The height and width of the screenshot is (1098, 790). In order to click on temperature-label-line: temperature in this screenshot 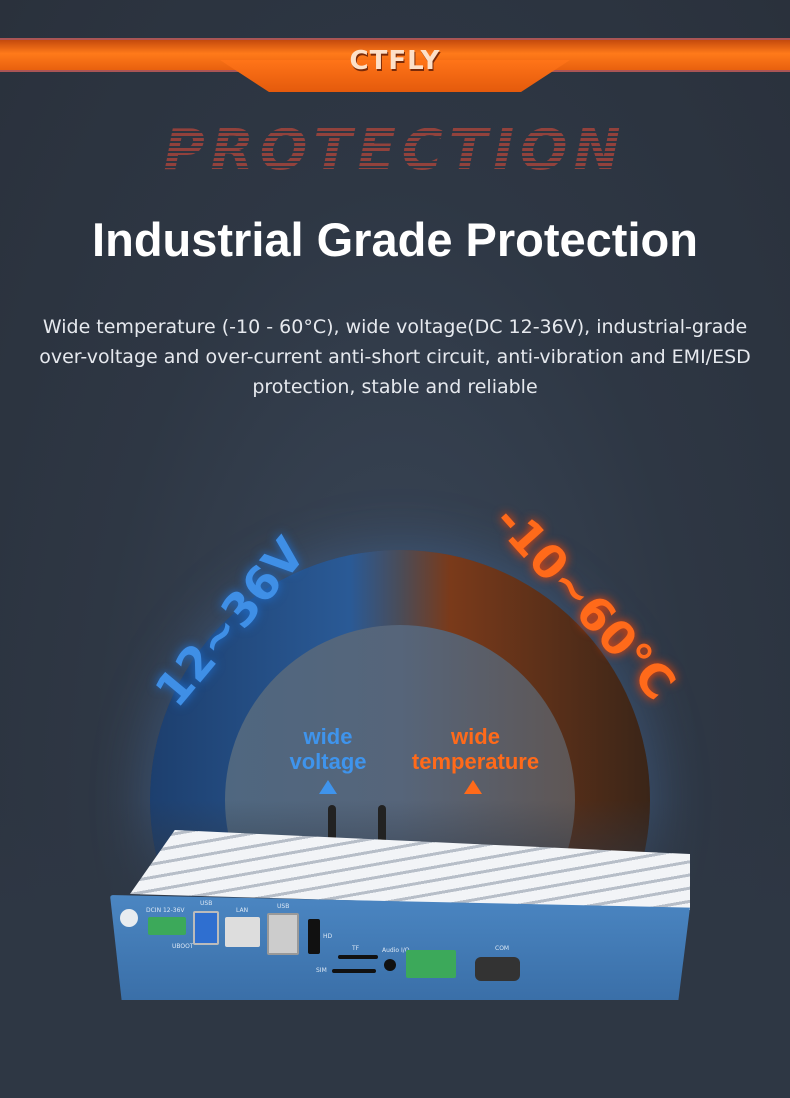, I will do `click(475, 761)`.